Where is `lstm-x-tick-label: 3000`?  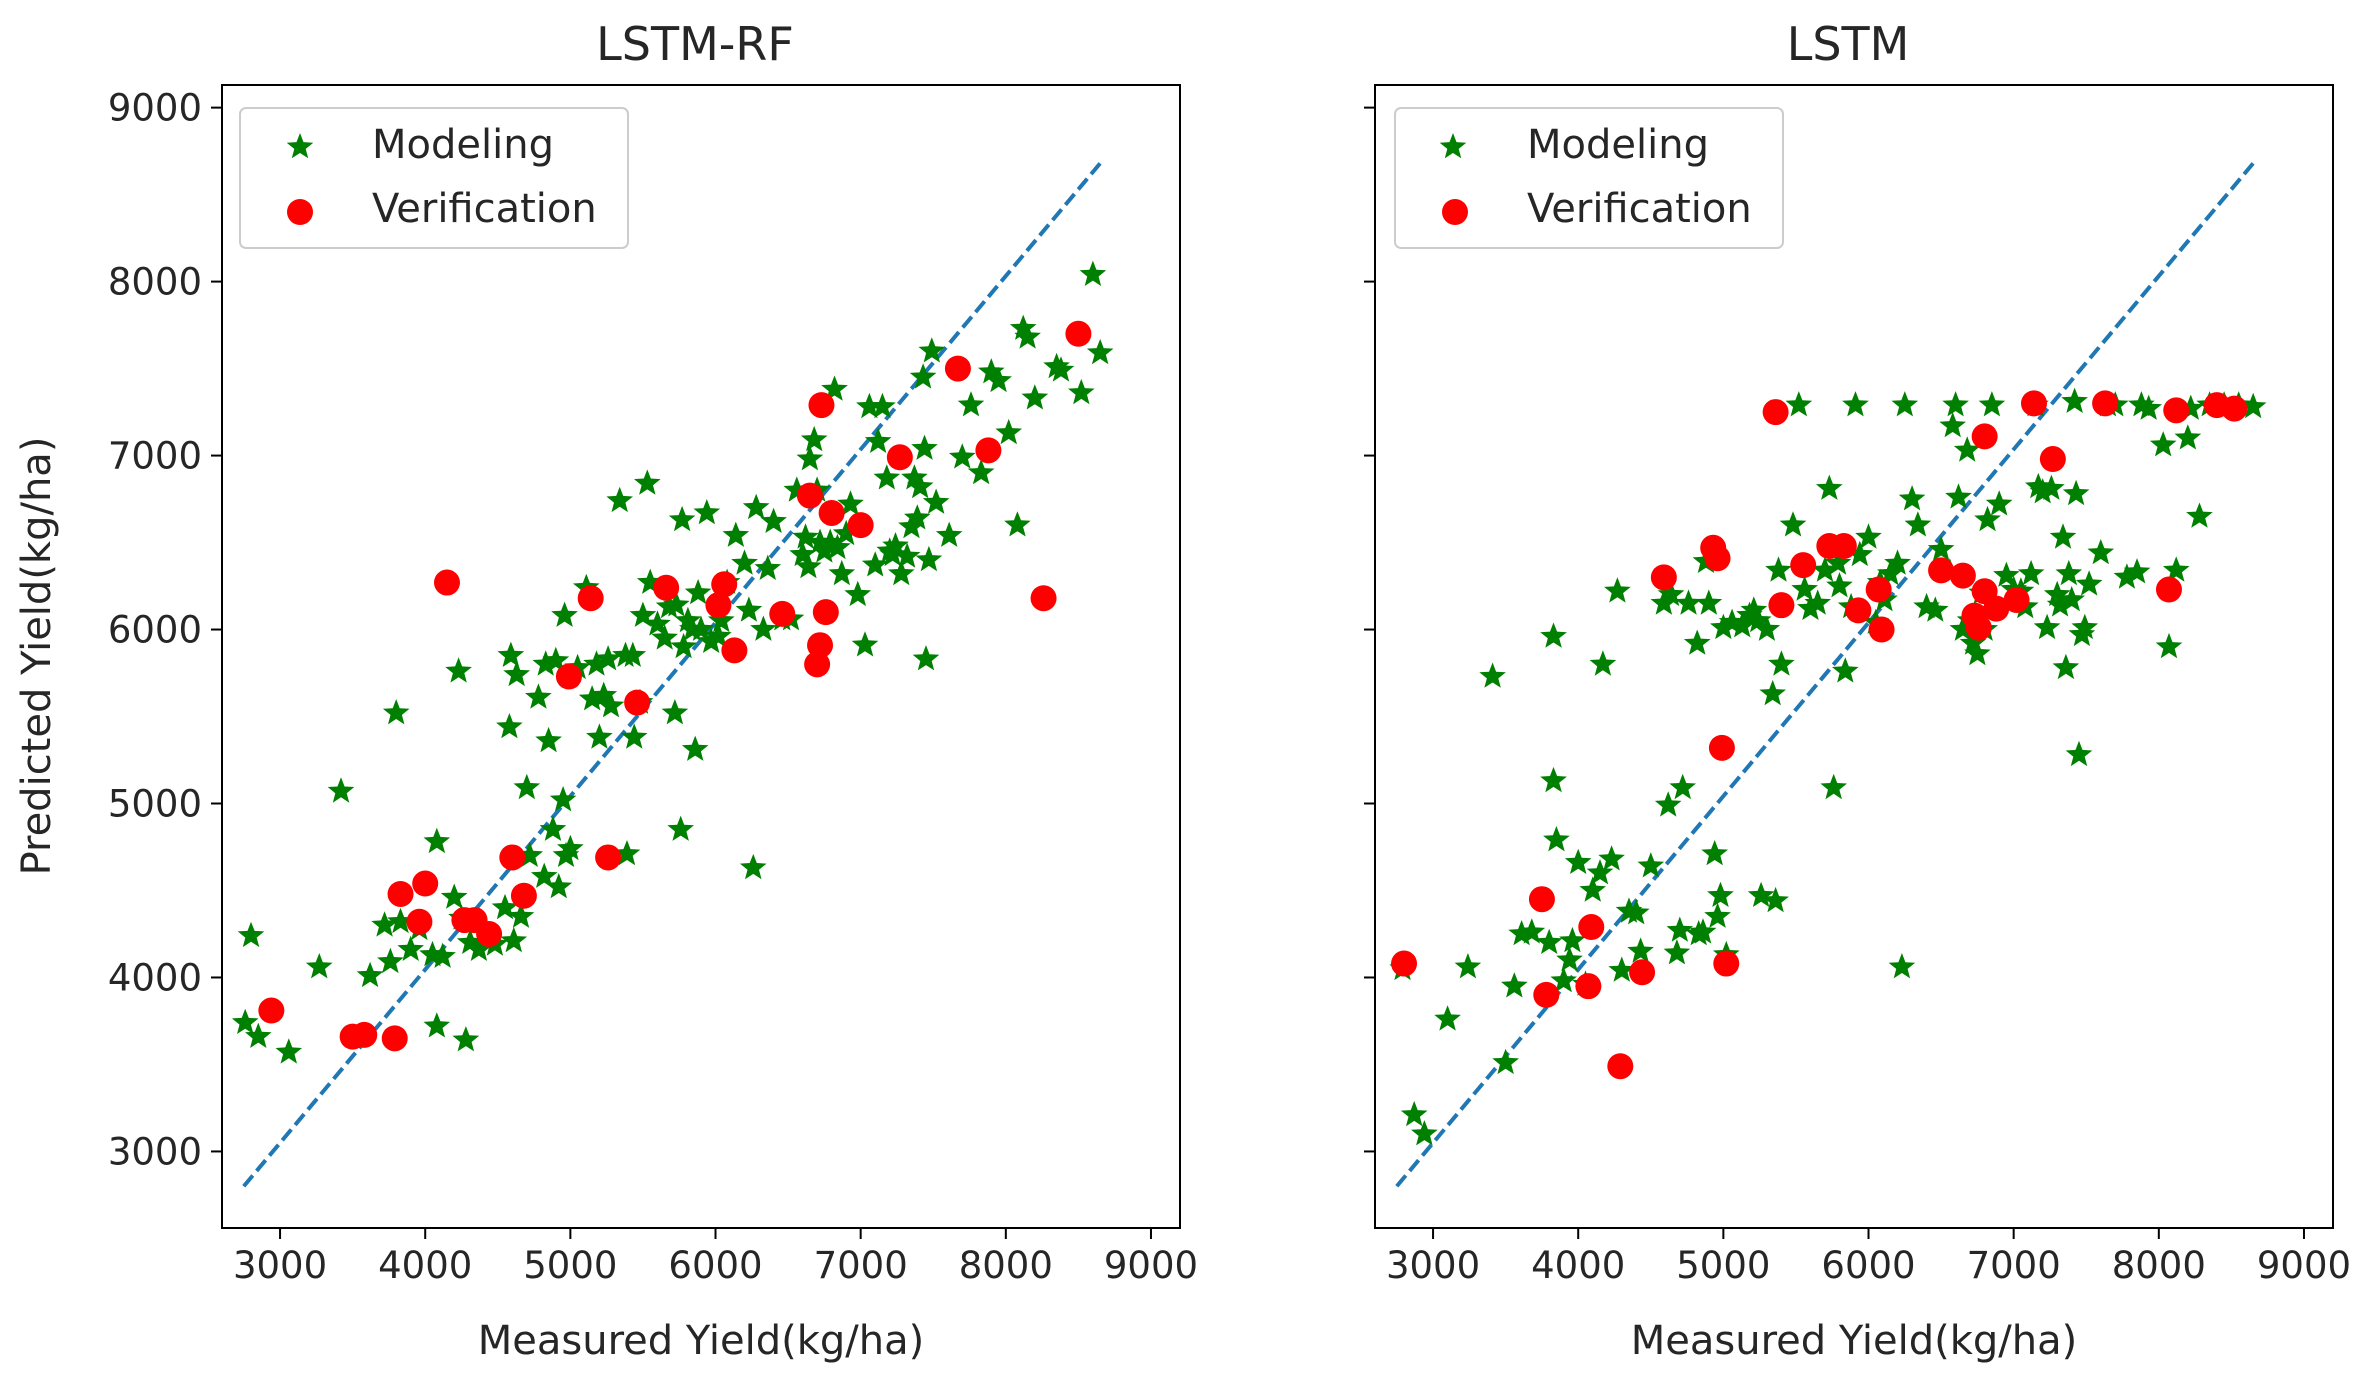
lstm-x-tick-label: 3000 is located at coordinates (1433, 1265).